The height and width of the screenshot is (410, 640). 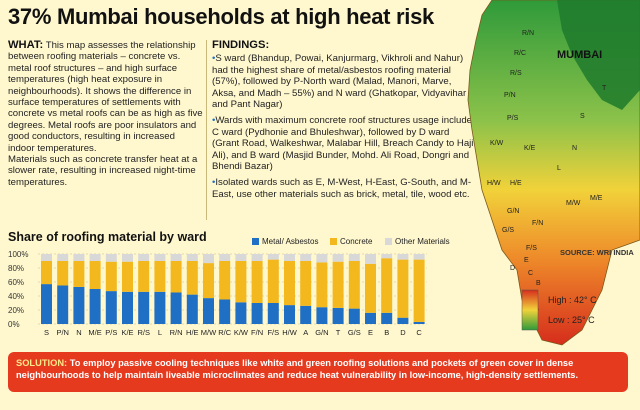 I want to click on x-tick-label: R/C, so click(x=225, y=332).